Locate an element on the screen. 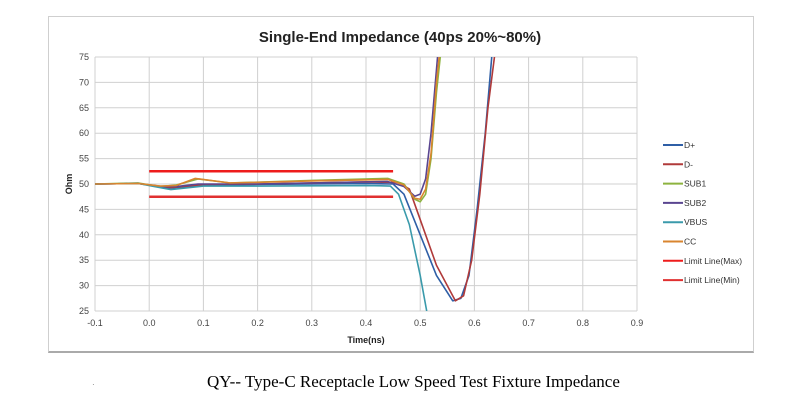 This screenshot has width=800, height=407. y-tick-label: 65 is located at coordinates (84, 108).